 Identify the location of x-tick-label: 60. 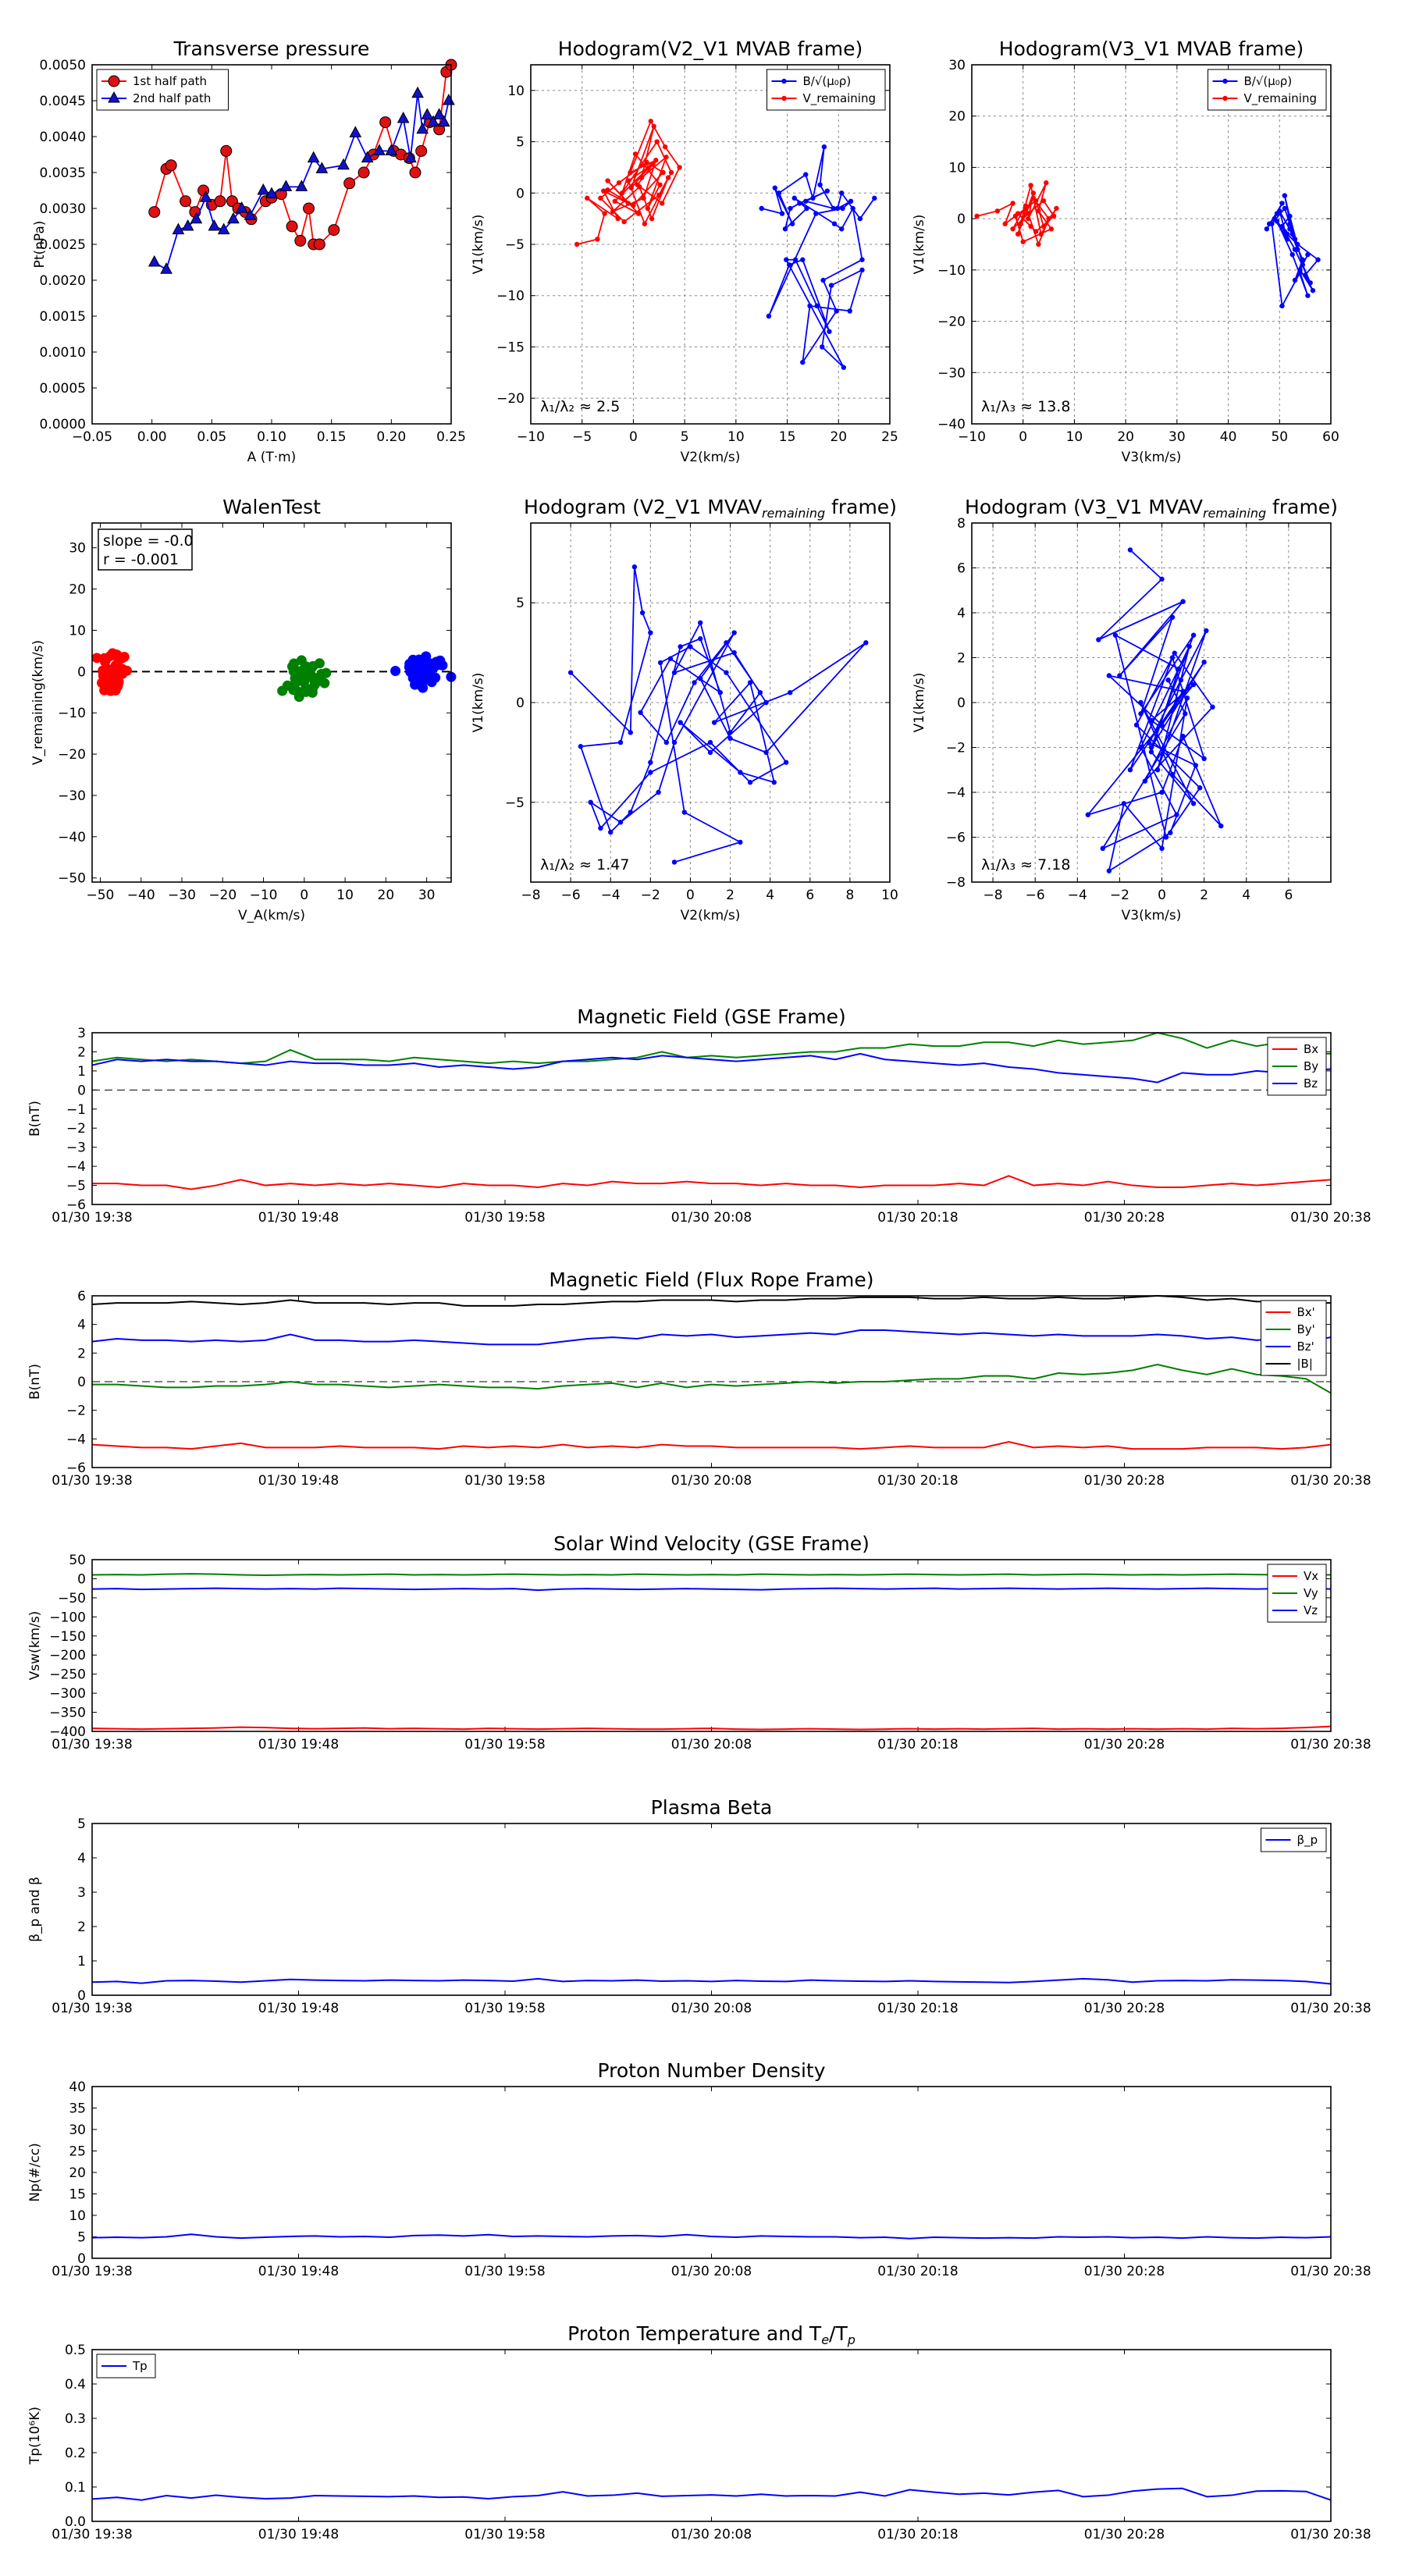
(1330, 437).